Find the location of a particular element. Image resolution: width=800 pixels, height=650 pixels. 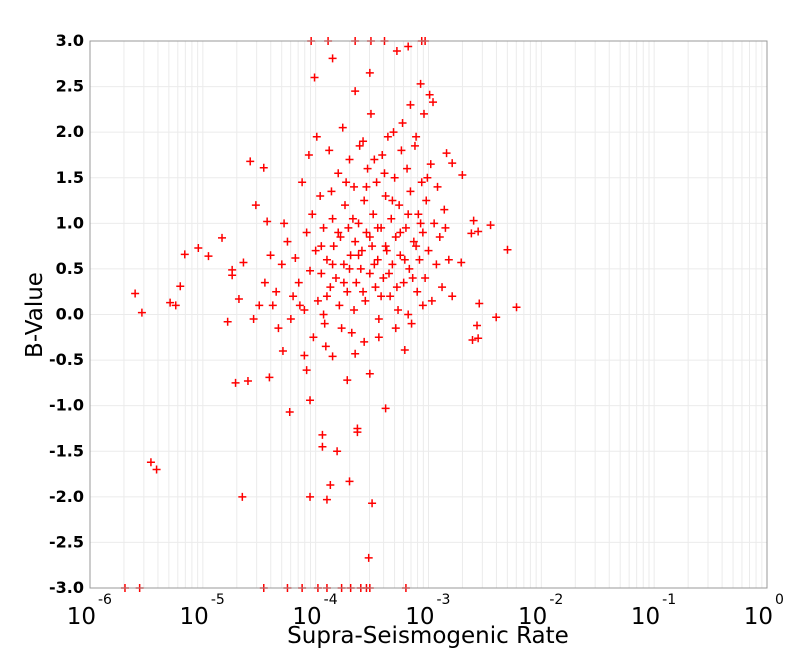

x-tick-exponent: -1 is located at coordinates (669, 600).